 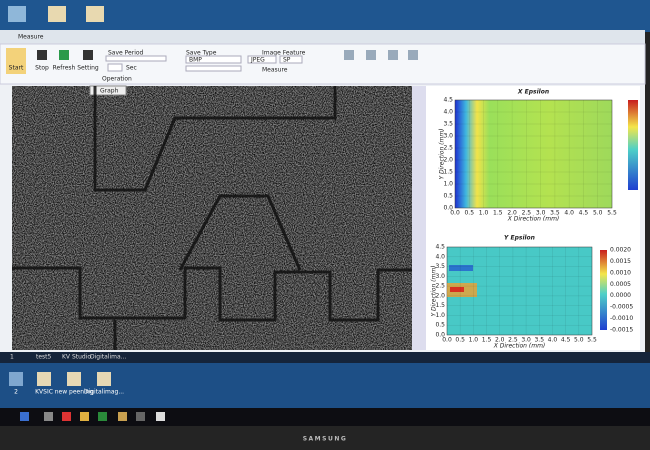 What do you see at coordinates (621, 318) in the screenshot?
I see `colorbar-tick-label: -0.0010` at bounding box center [621, 318].